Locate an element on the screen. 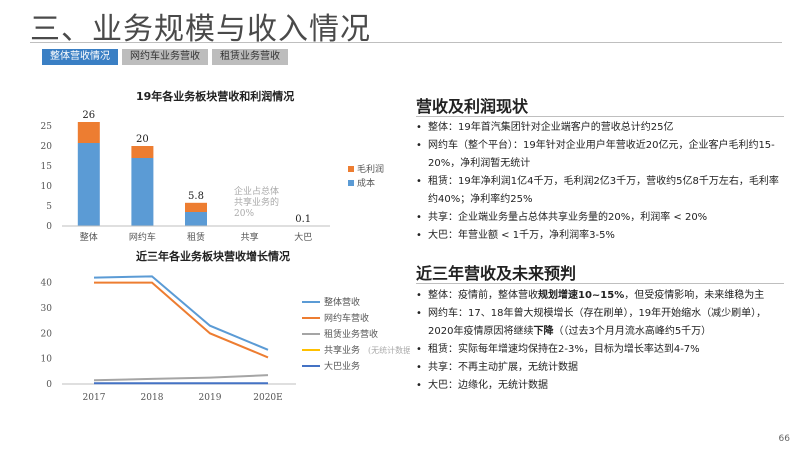 Image resolution: width=800 pixels, height=450 pixels. legend-label: 毛利润 is located at coordinates (370, 169).